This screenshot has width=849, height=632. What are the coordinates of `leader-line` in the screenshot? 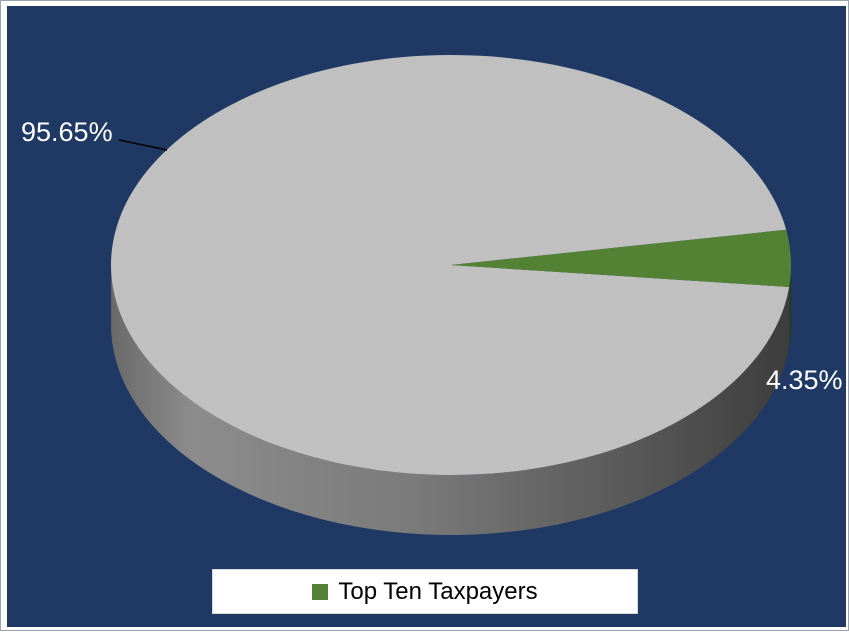 It's located at (143, 145).